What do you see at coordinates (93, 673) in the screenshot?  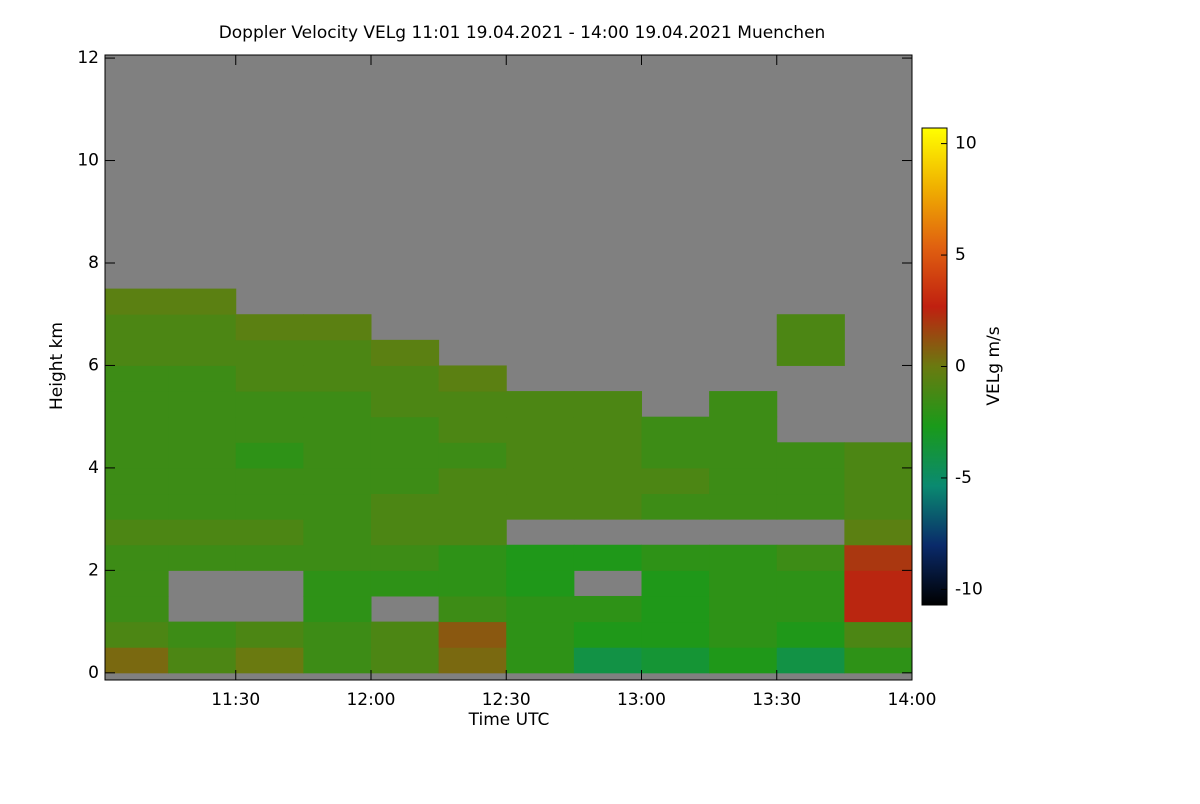 I see `y-tick-label: 0` at bounding box center [93, 673].